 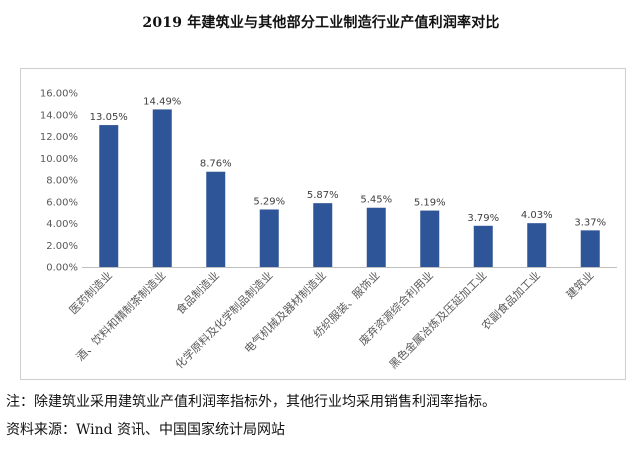 What do you see at coordinates (376, 200) in the screenshot?
I see `bar-value-label: 5.45%` at bounding box center [376, 200].